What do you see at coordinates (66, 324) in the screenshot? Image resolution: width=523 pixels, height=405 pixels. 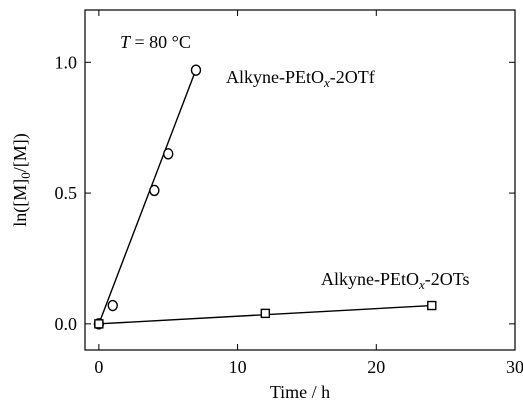 I see `y-tick-label: 0.0` at bounding box center [66, 324].